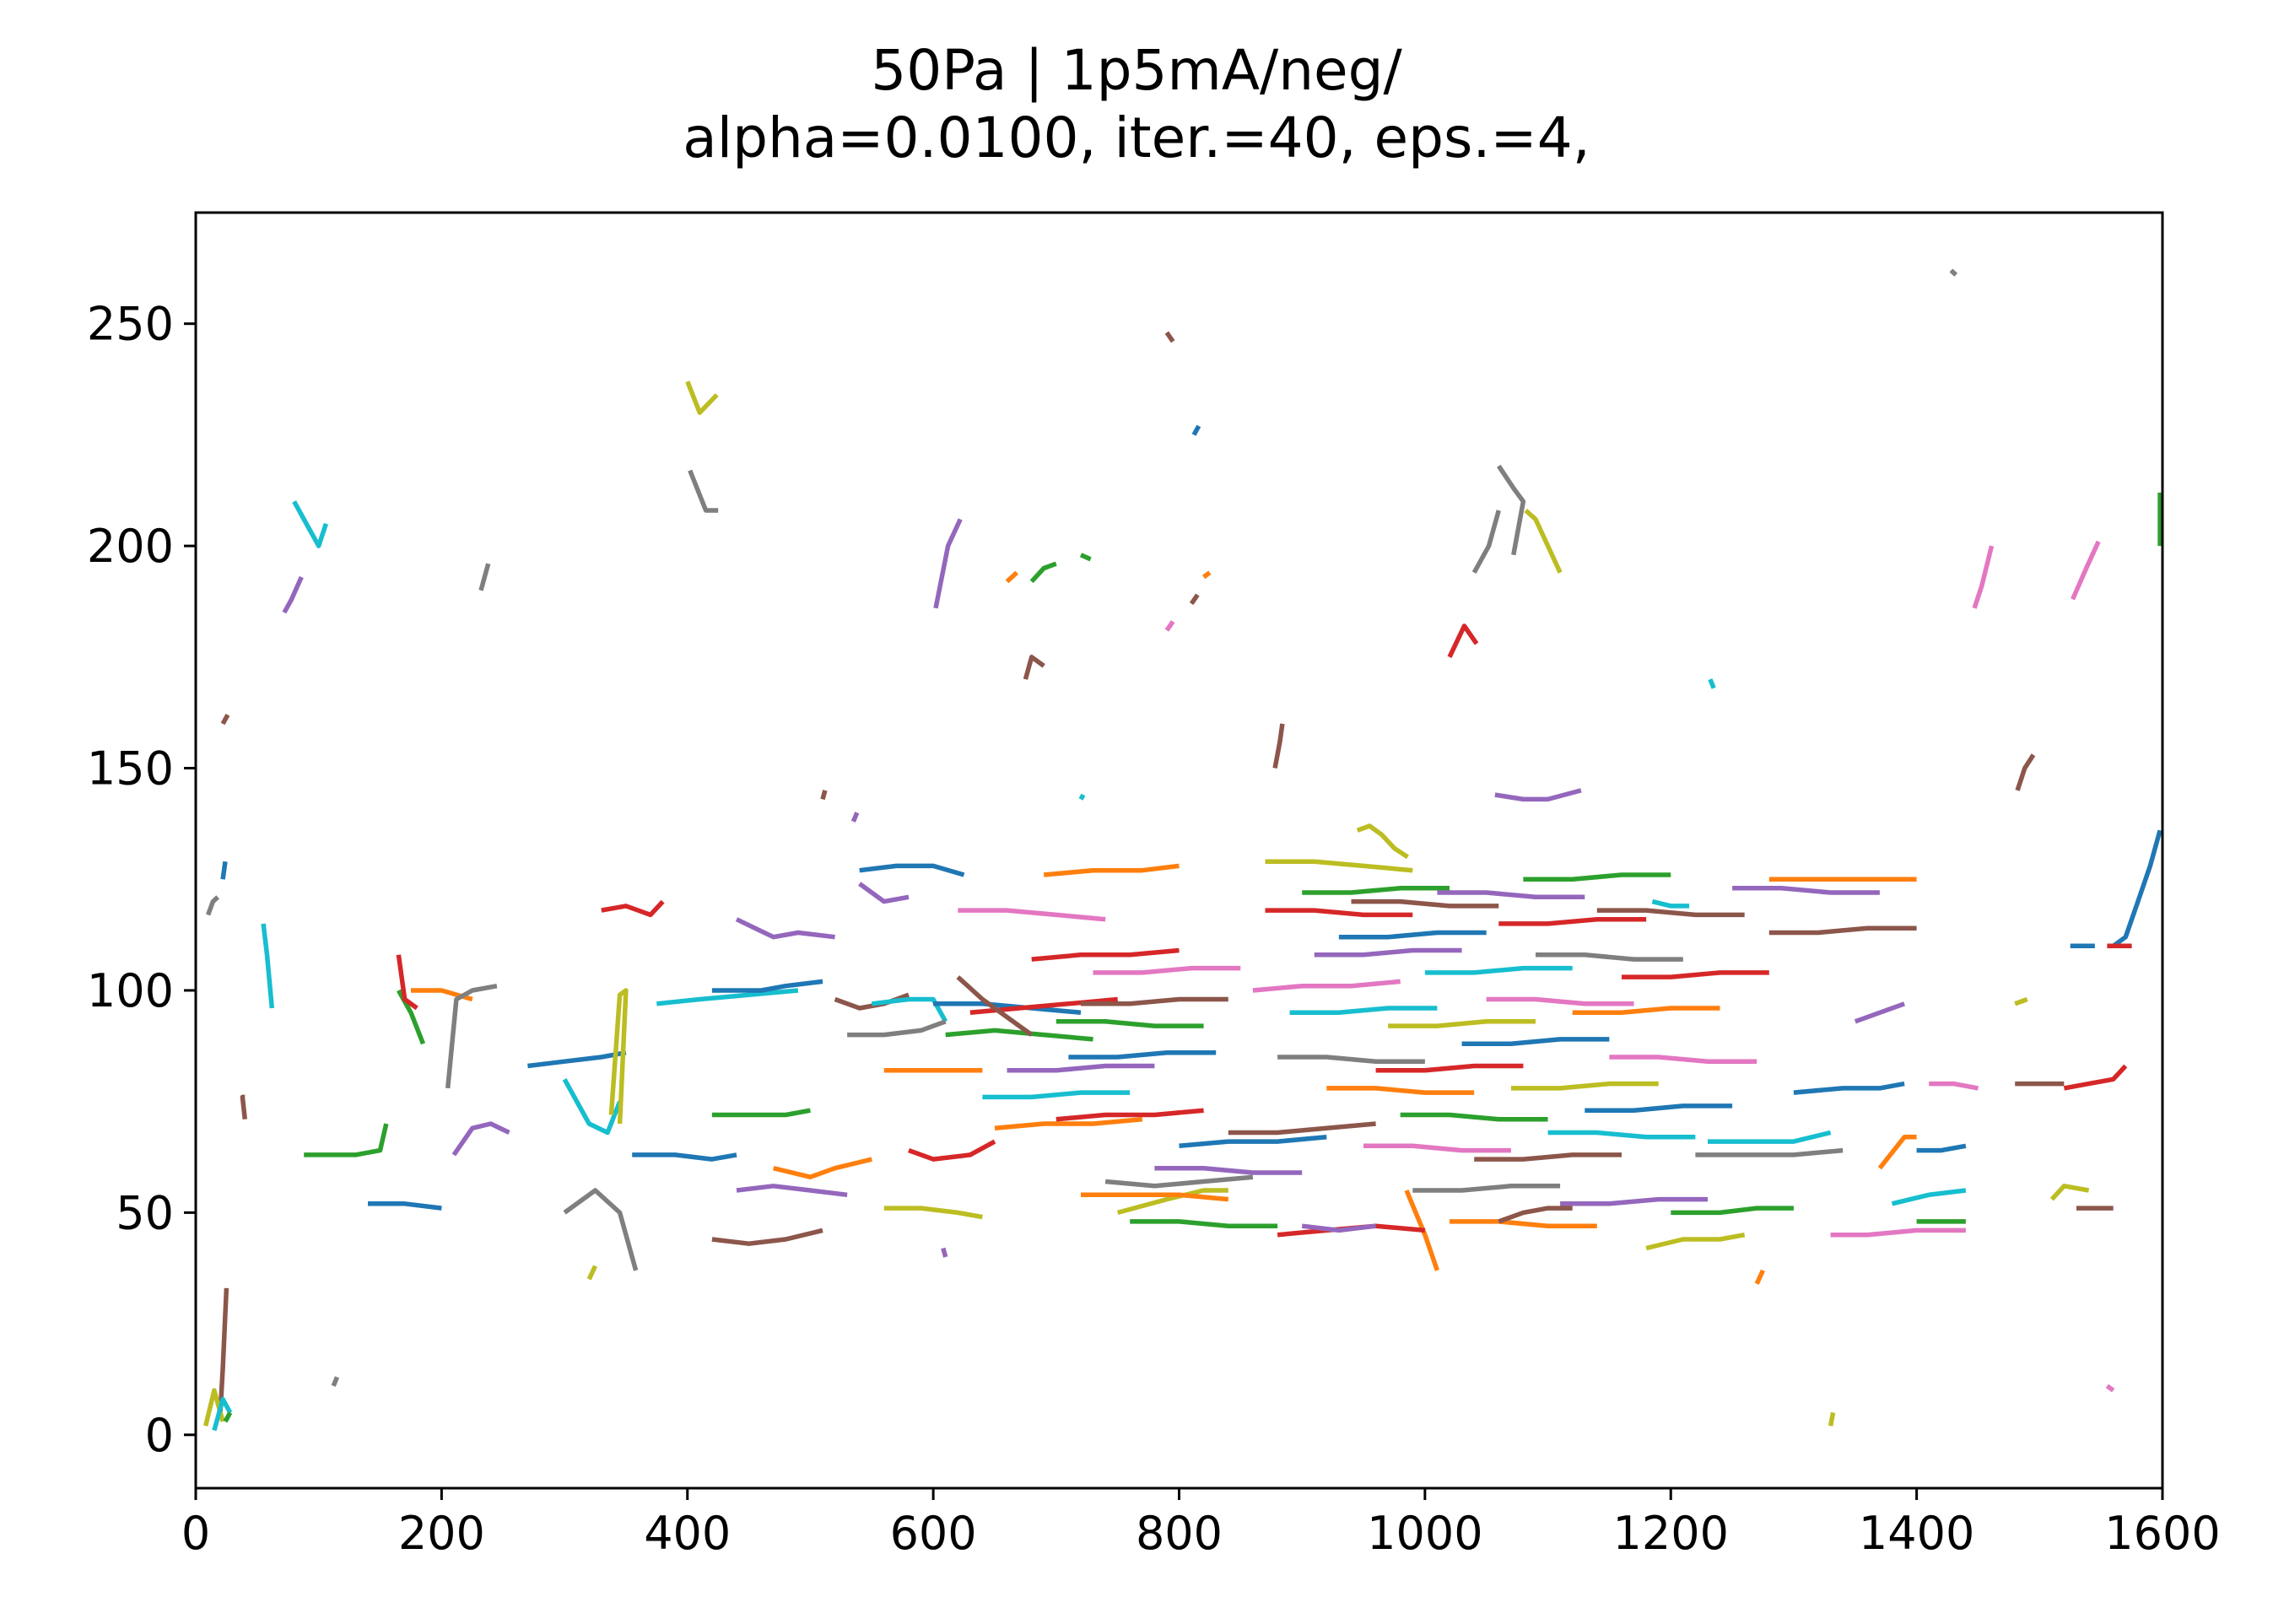 Image resolution: width=2273 pixels, height=1624 pixels. Describe the element at coordinates (195, 1533) in the screenshot. I see `x-tick-label: 0` at that location.